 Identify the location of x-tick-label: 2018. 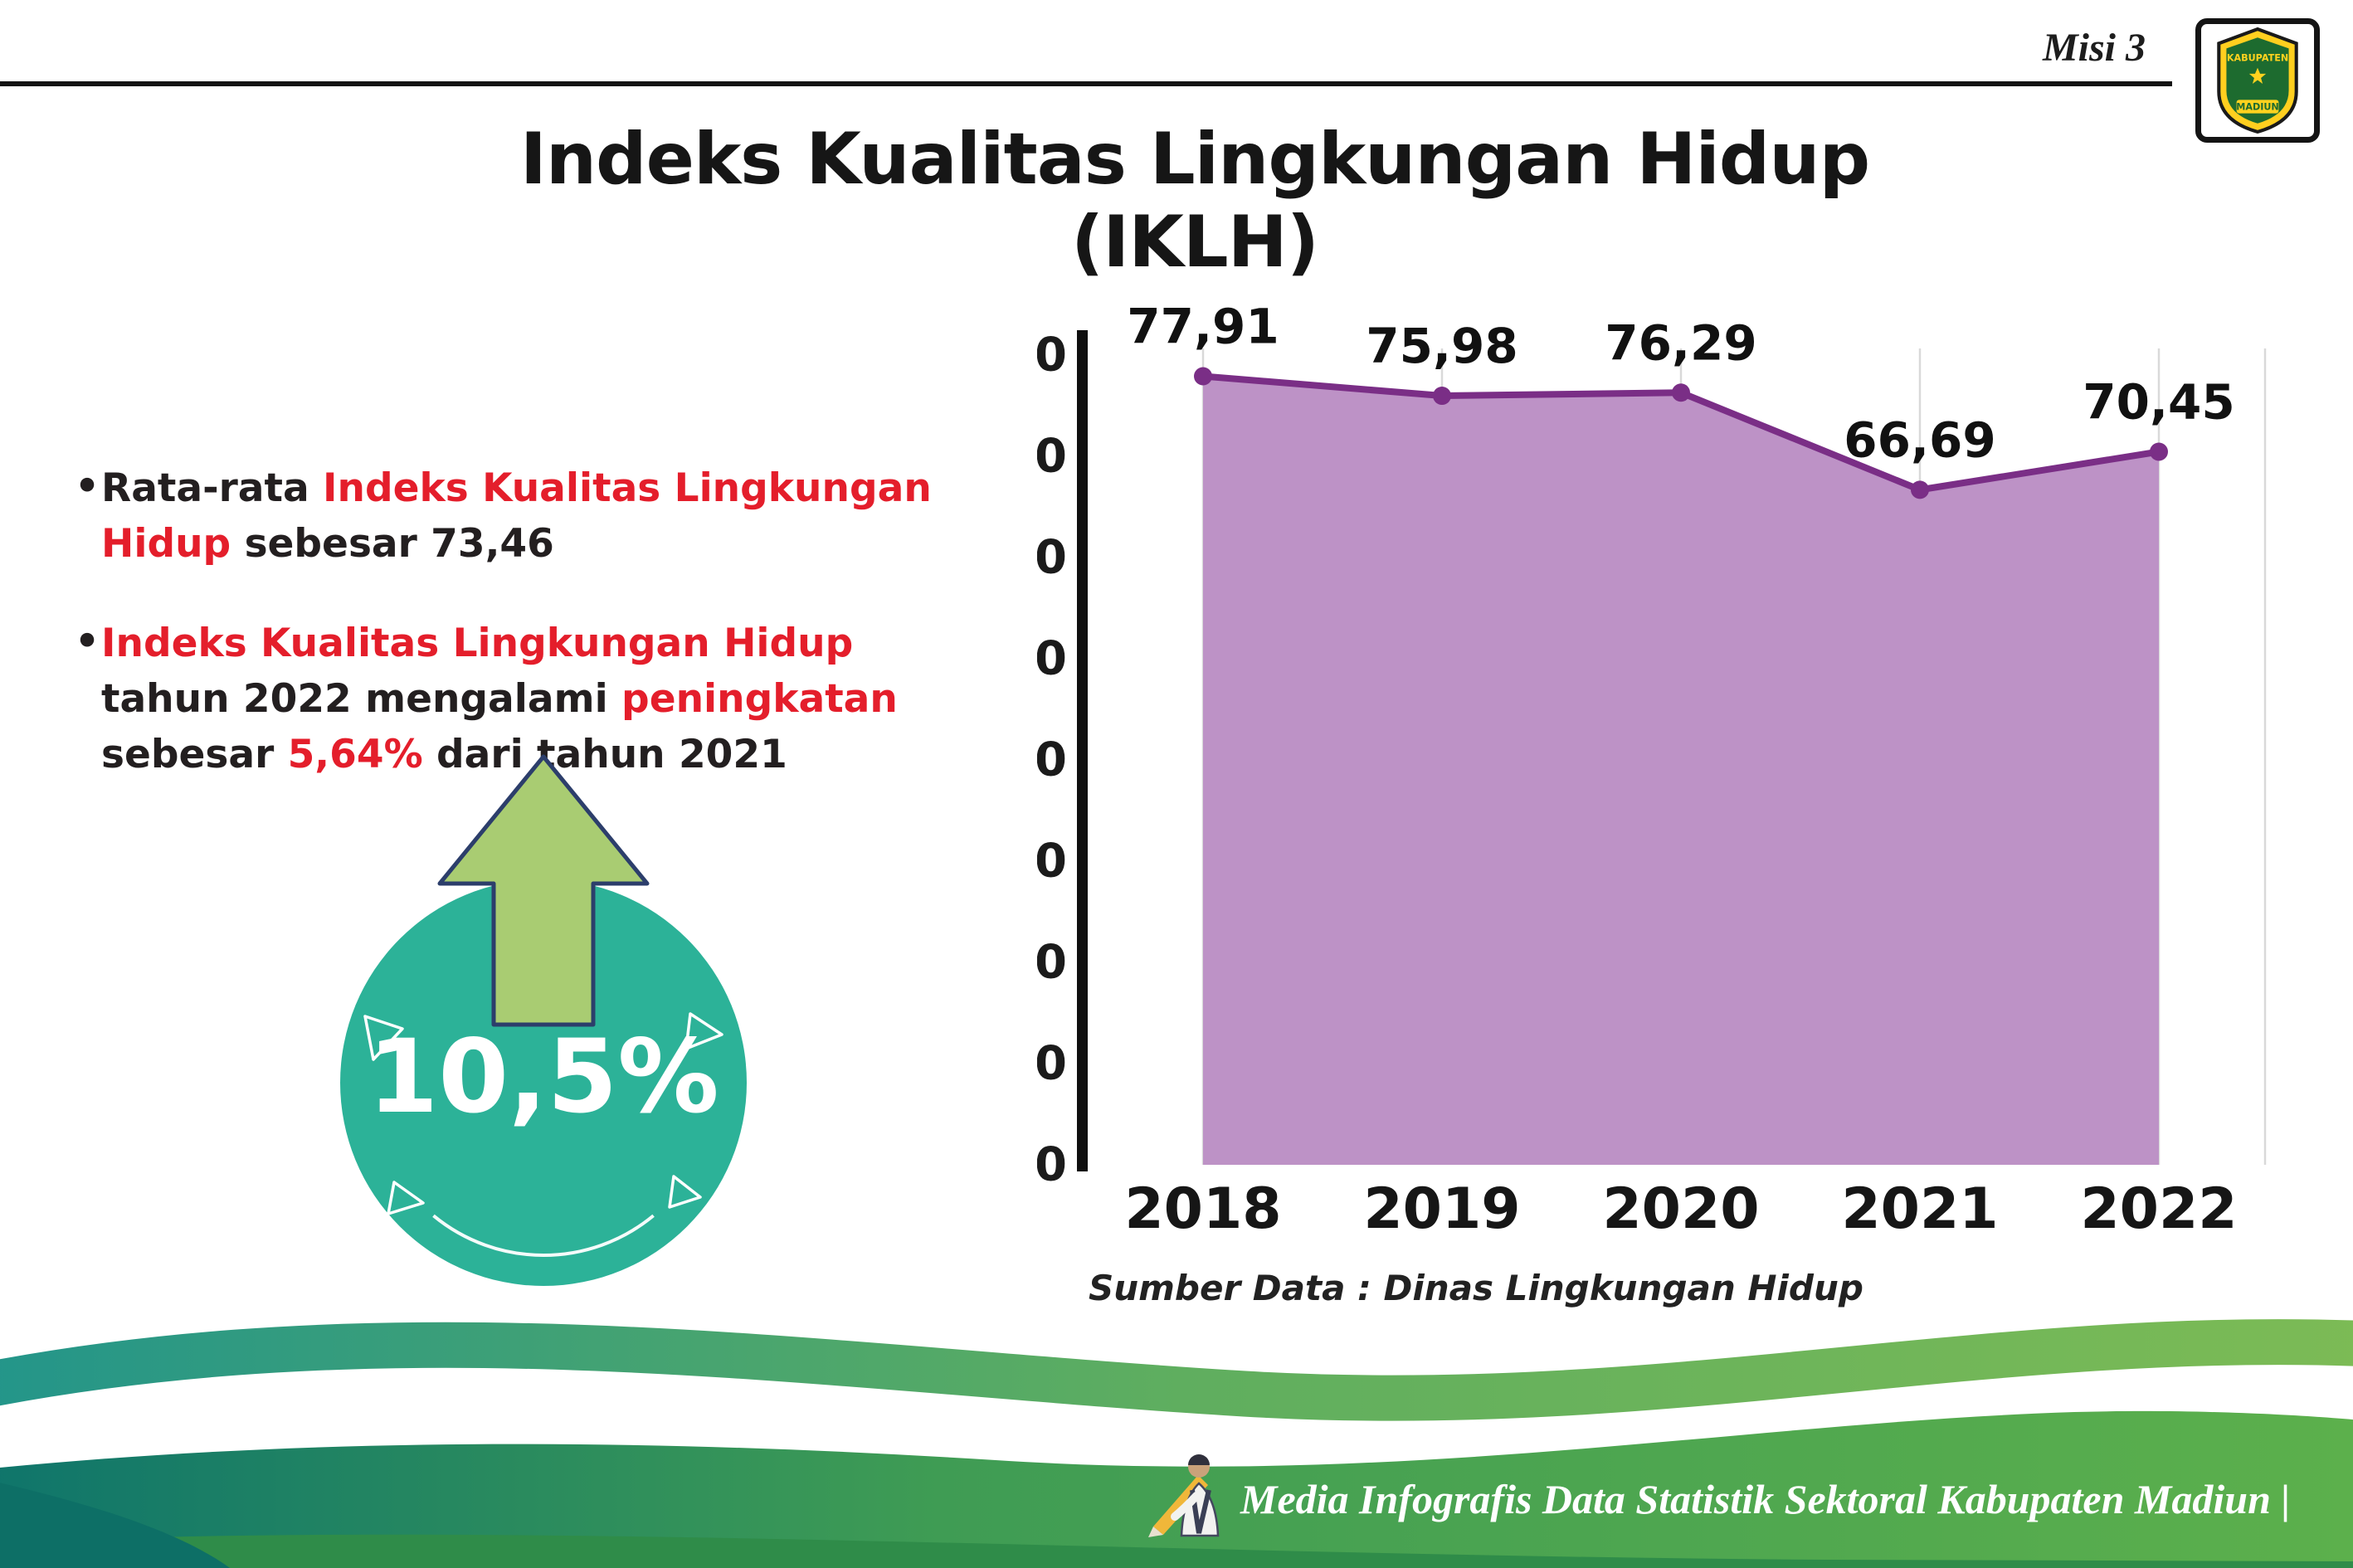
(1202, 1209).